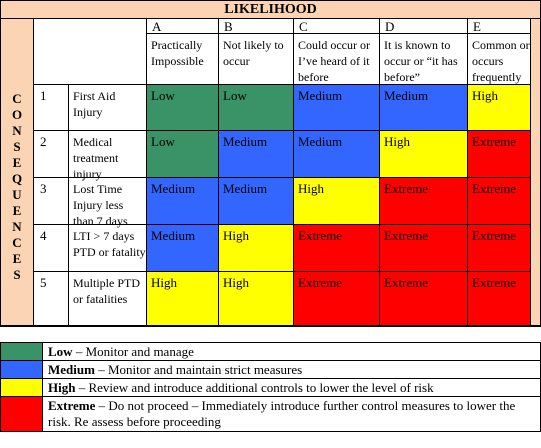  I want to click on column-letter-a: A, so click(182, 26).